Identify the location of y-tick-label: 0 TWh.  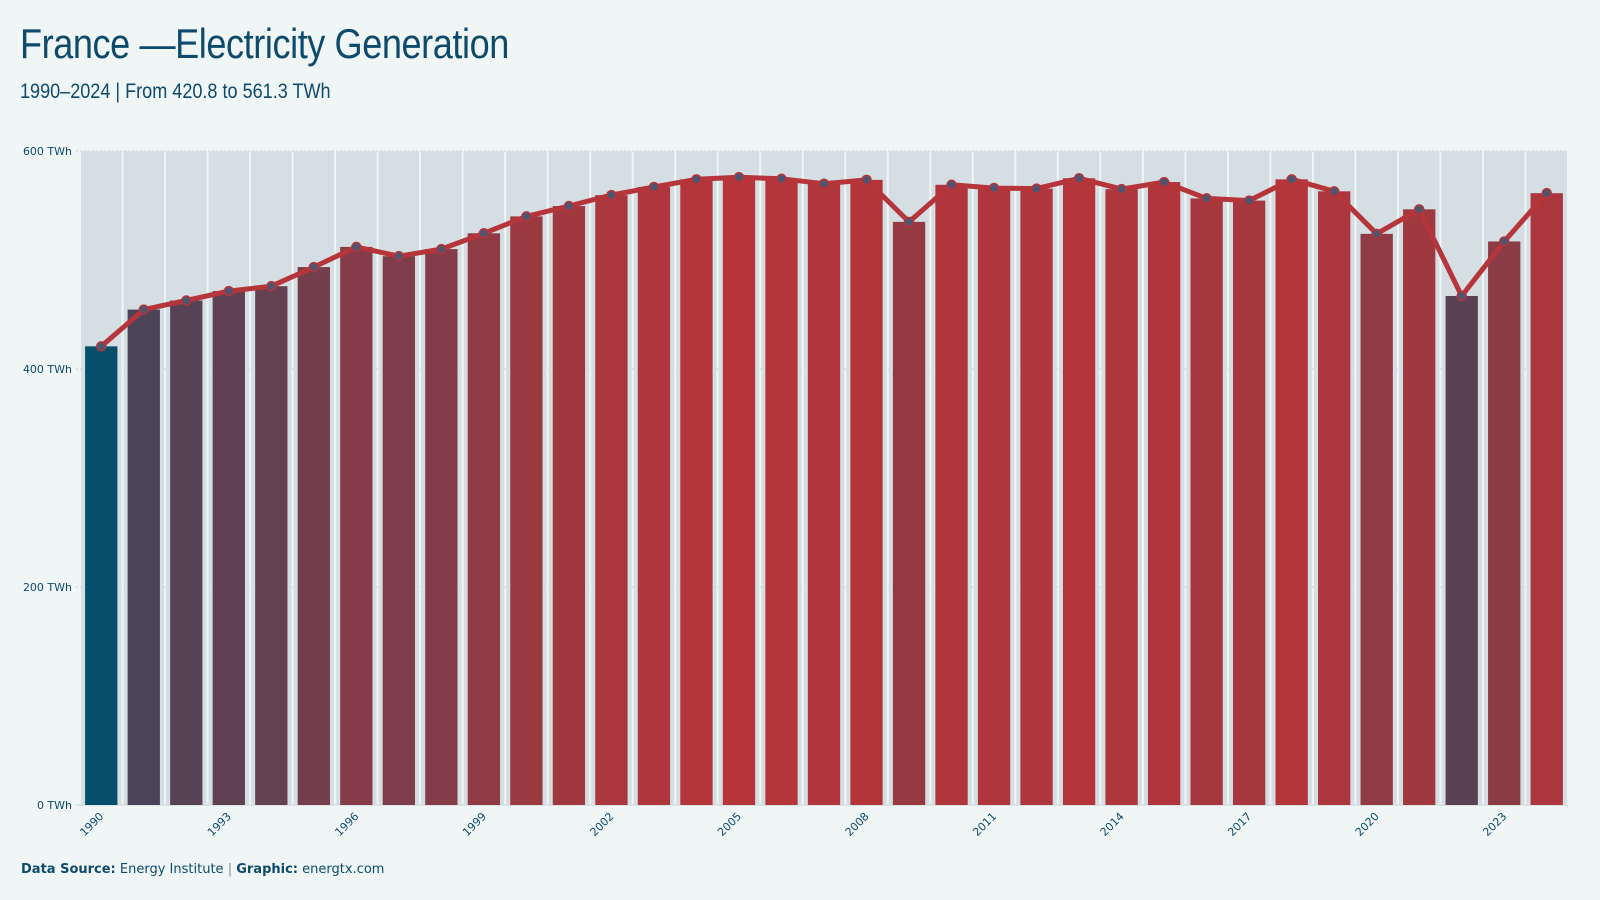
(54, 805).